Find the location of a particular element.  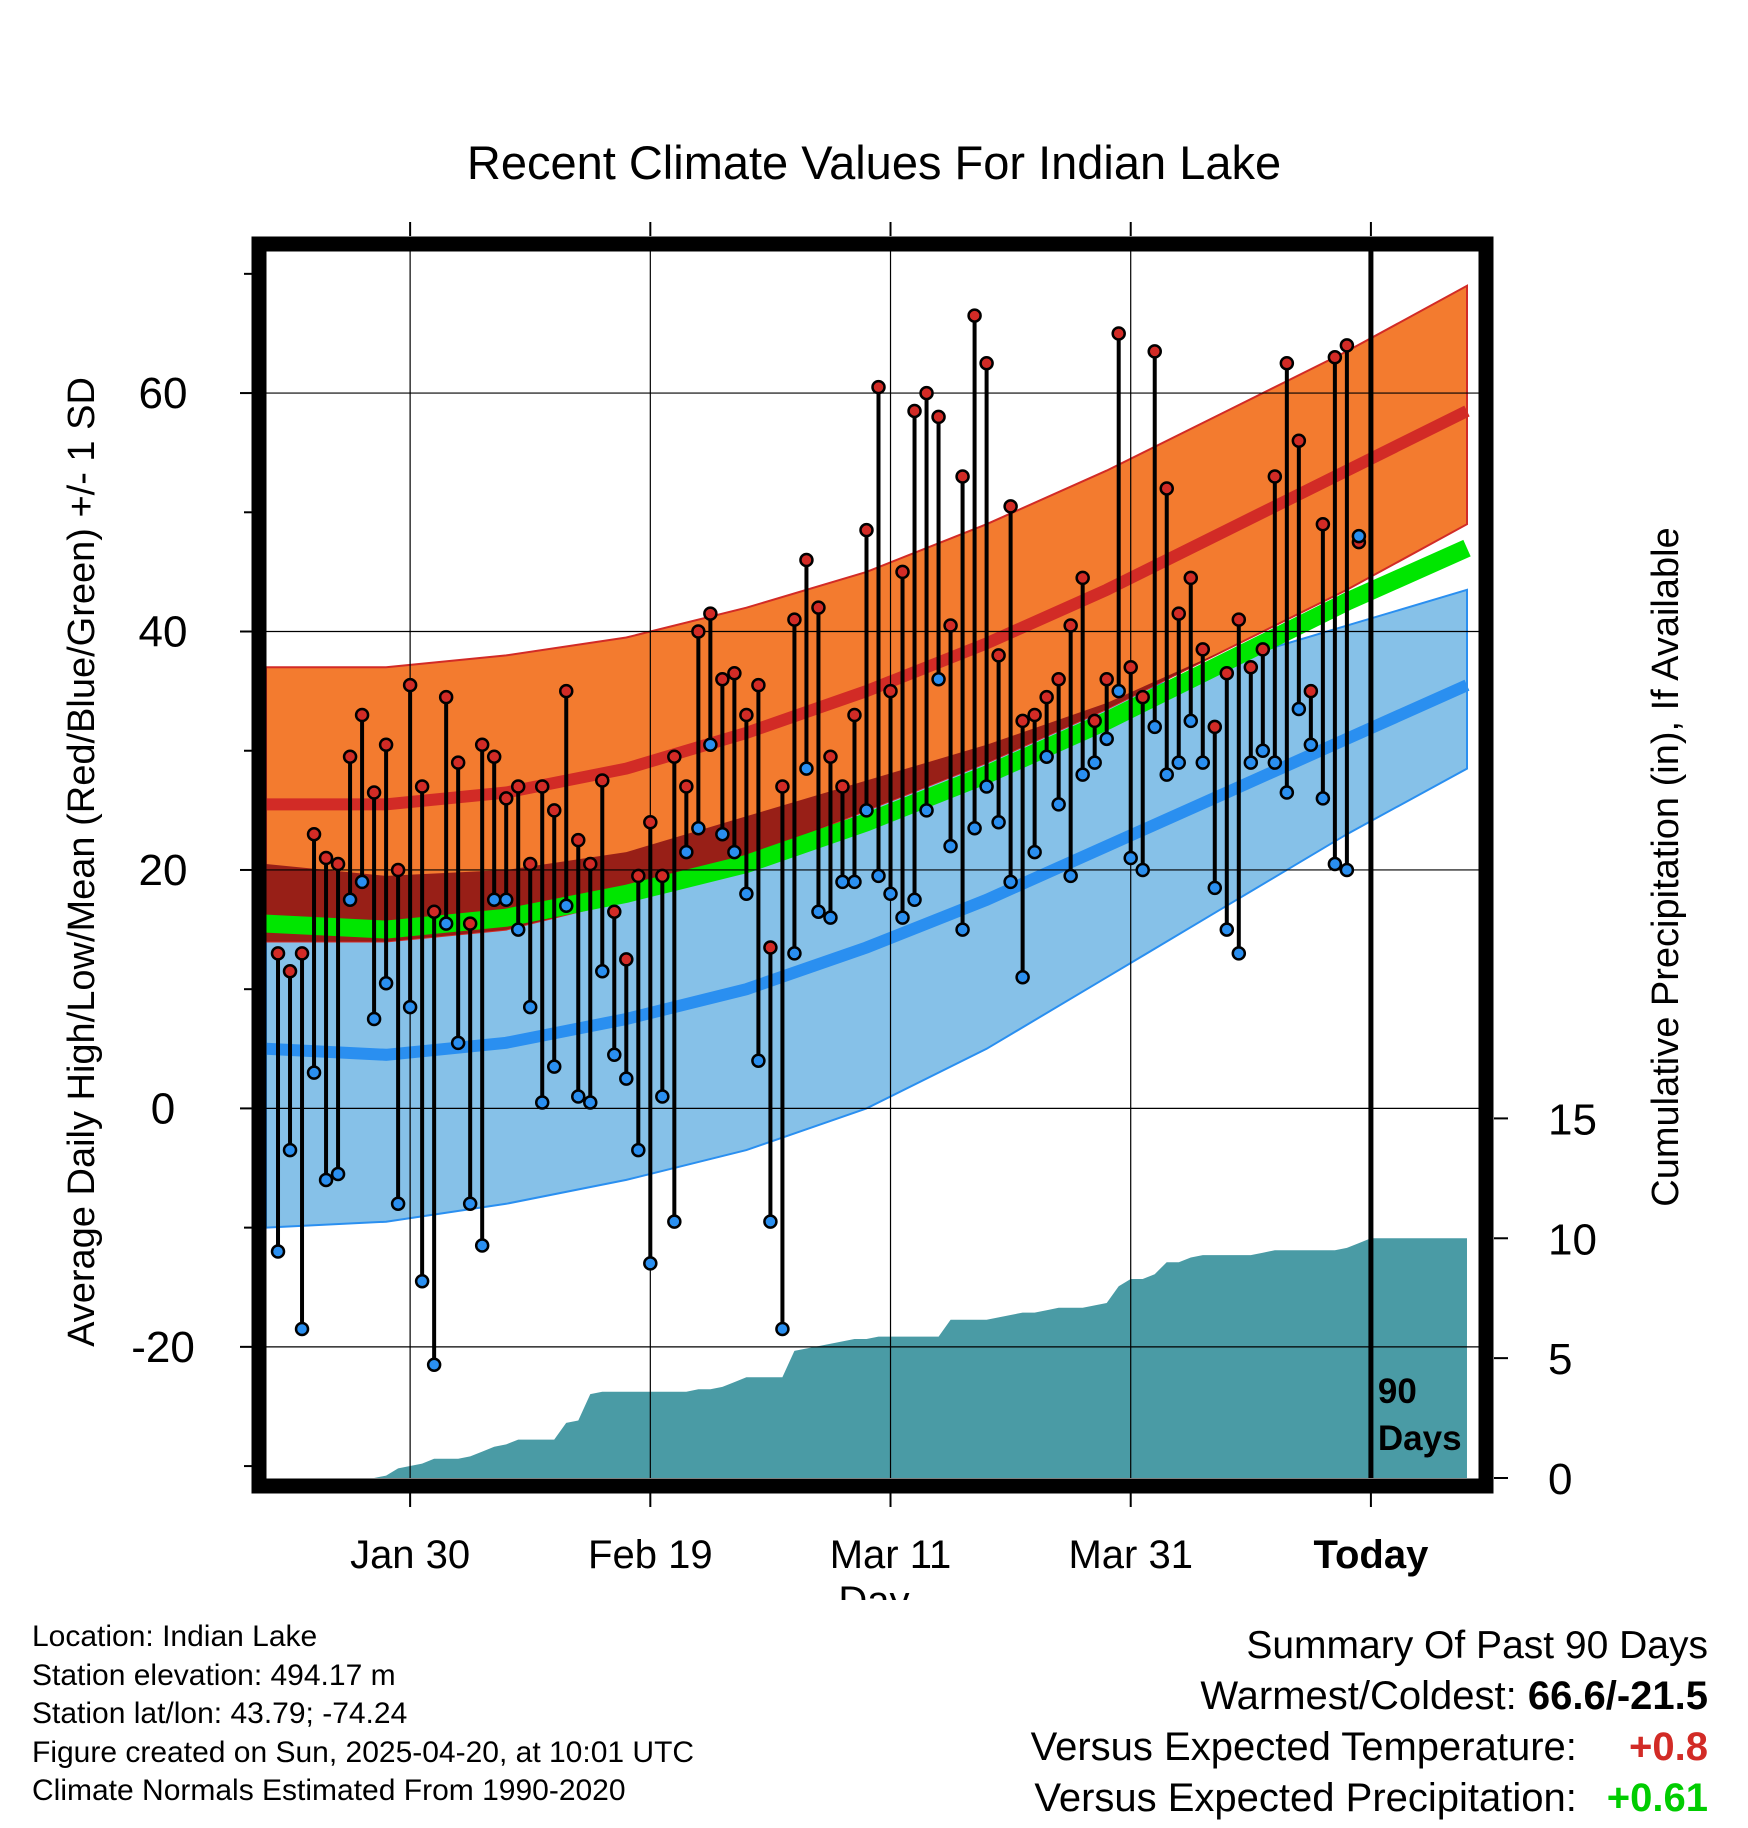

x-tick-label: Feb 19 is located at coordinates (650, 1555).